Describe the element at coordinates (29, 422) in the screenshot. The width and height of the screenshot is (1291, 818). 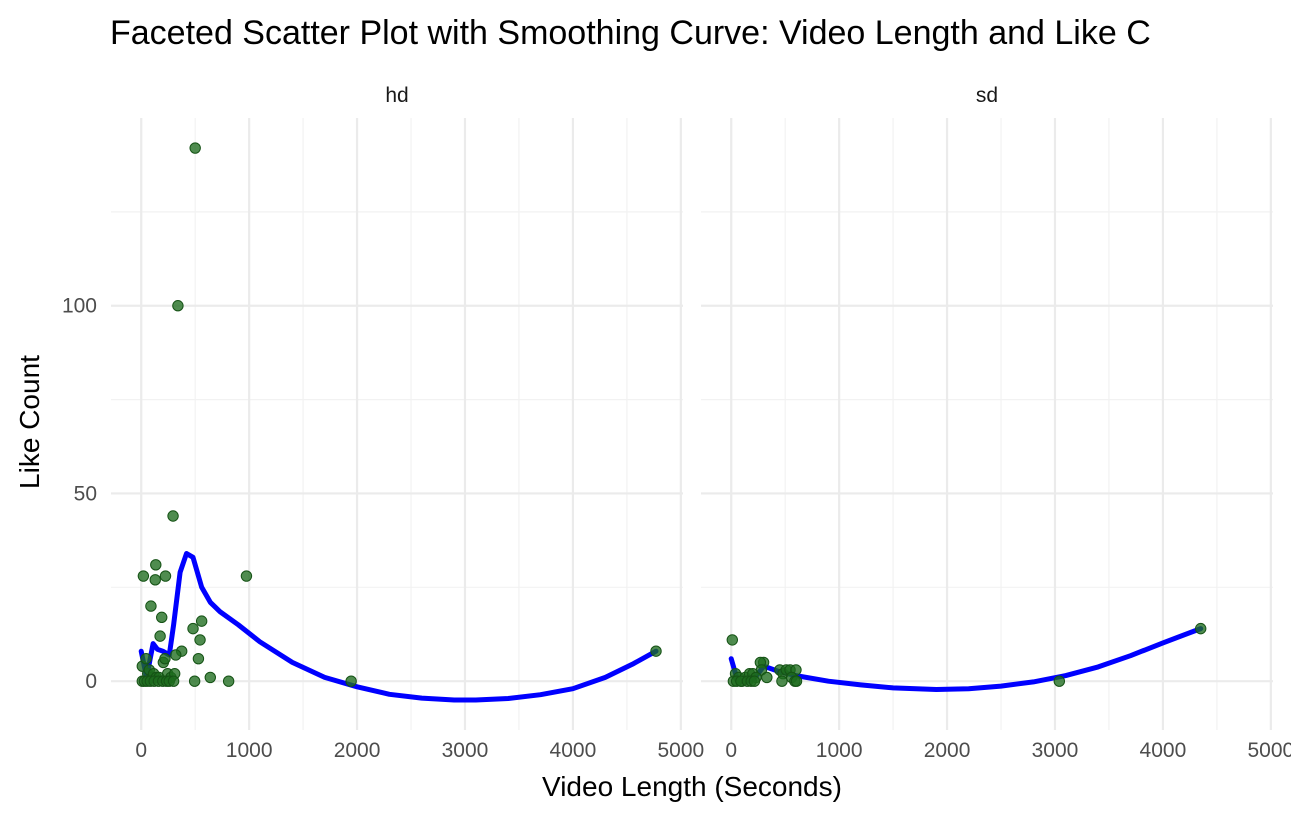
I see `y-axis-title: Like Count` at that location.